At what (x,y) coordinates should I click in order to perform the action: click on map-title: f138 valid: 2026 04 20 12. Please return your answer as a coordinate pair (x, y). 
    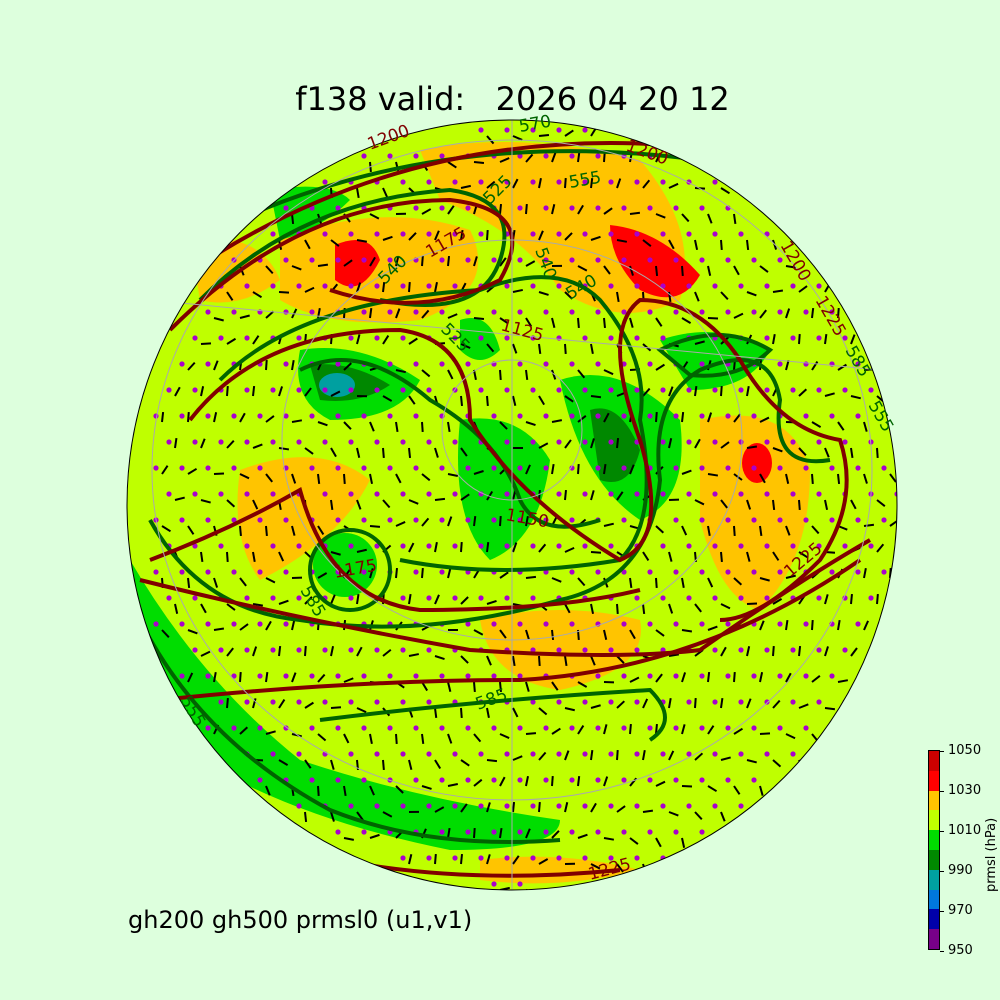
    Looking at the image, I should click on (512, 99).